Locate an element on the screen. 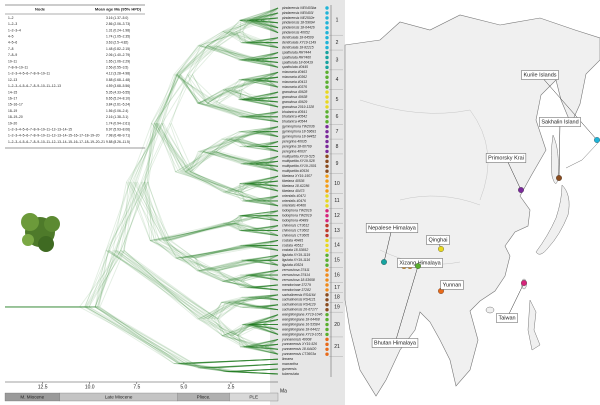 The height and width of the screenshot is (405, 600). tip-label: bhutanica 40544 is located at coordinates (294, 122).